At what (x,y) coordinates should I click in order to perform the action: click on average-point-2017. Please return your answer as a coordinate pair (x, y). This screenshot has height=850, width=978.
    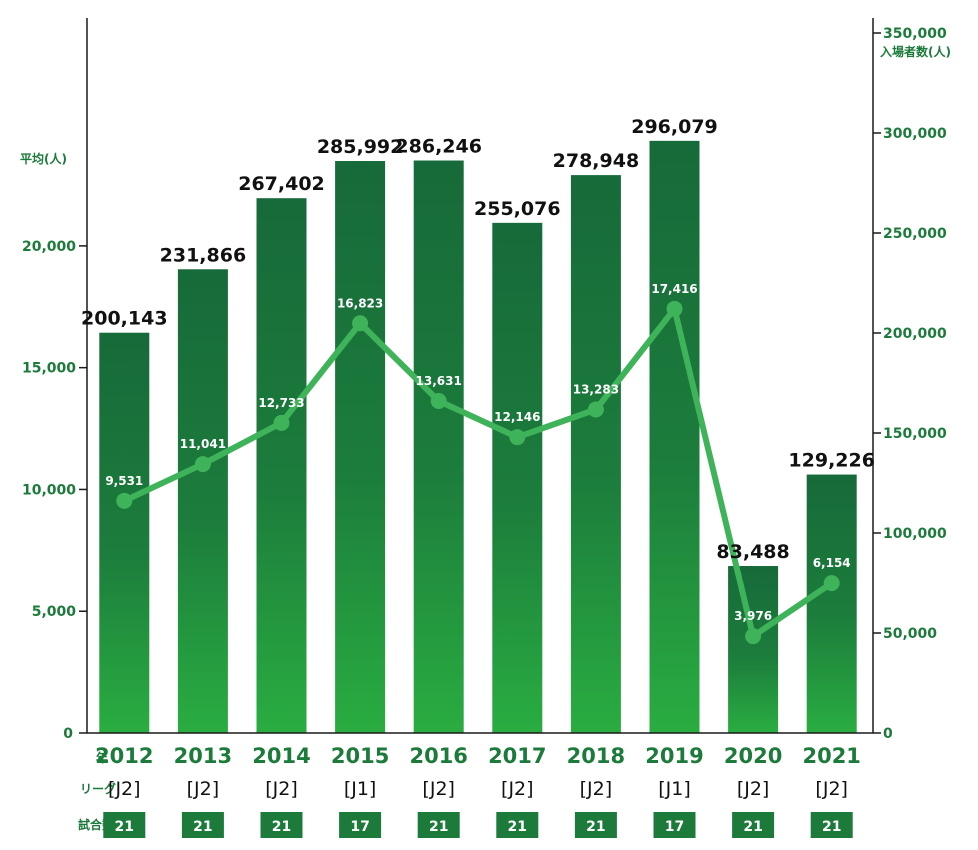
    Looking at the image, I should click on (517, 437).